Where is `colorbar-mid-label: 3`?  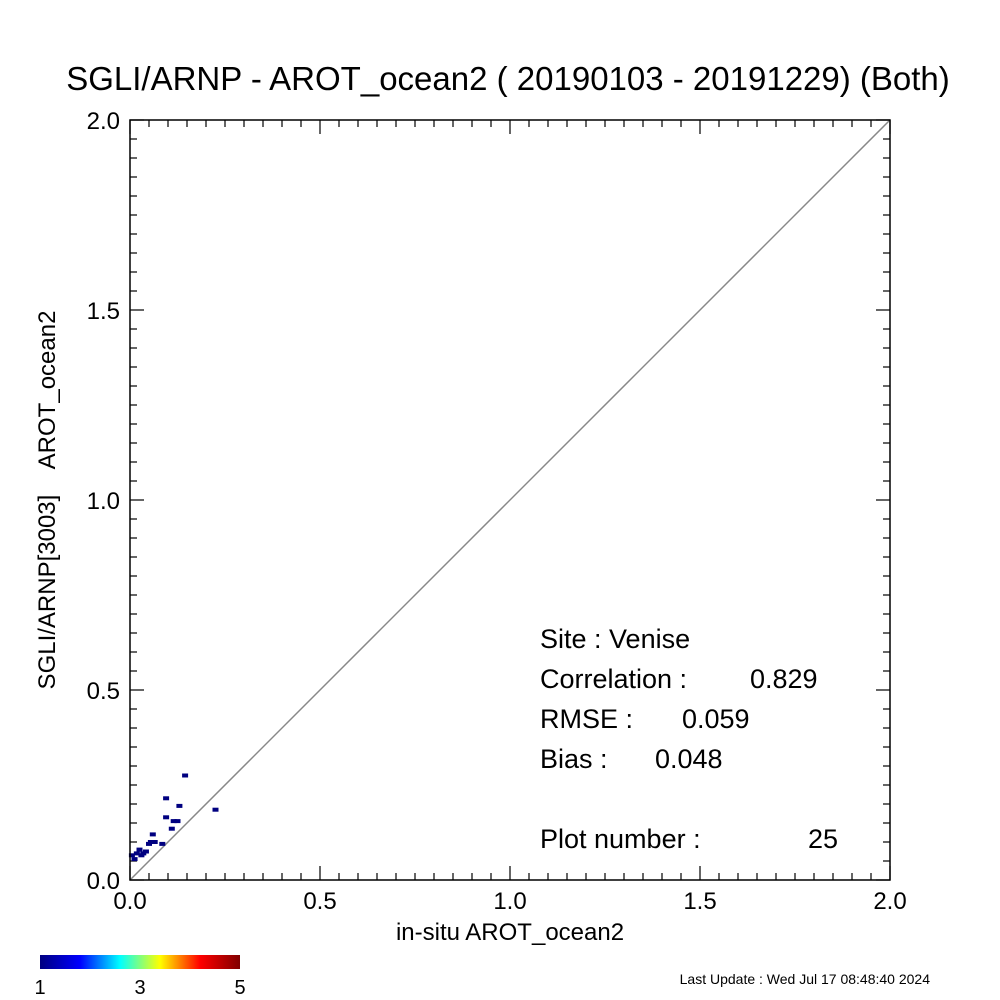
colorbar-mid-label: 3 is located at coordinates (139, 988).